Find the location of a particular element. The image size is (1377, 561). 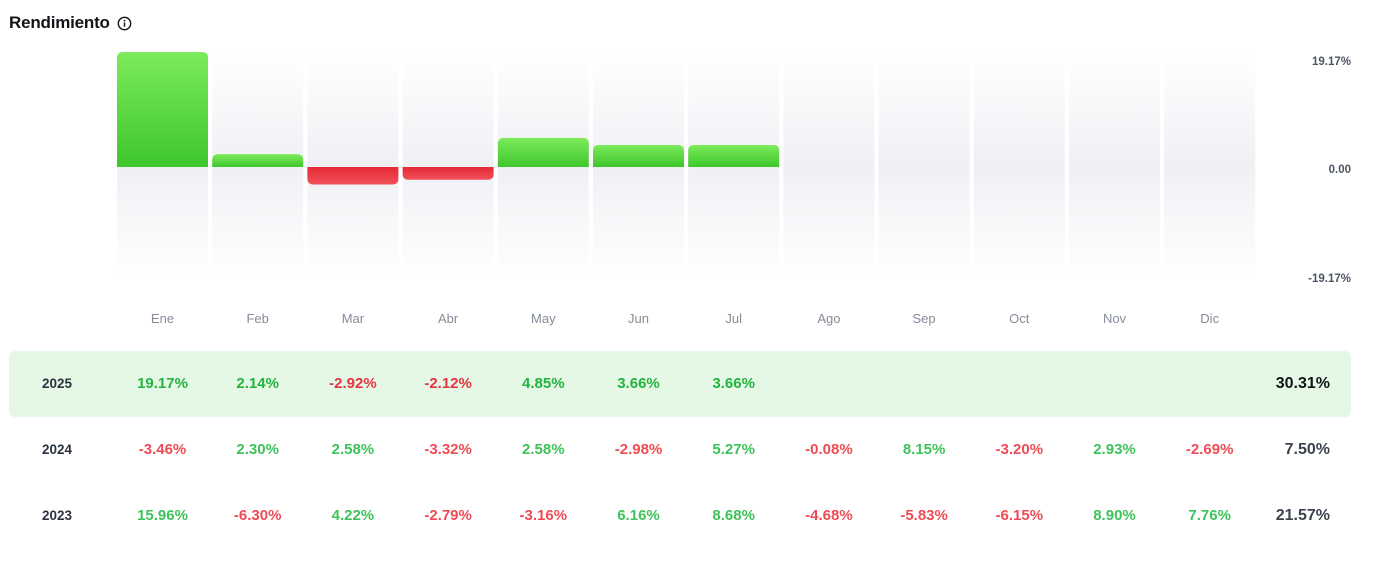

return-cell-sep: -5.83% is located at coordinates (924, 515).